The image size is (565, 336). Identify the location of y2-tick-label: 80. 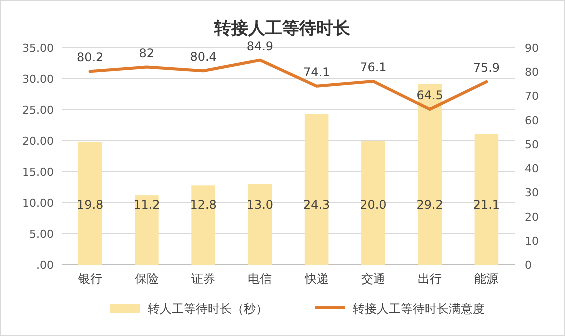
(532, 73).